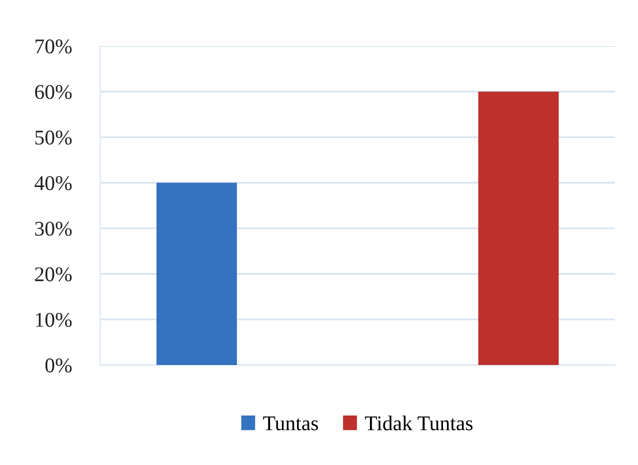  Describe the element at coordinates (54, 319) in the screenshot. I see `y-tick-label: 10%` at that location.